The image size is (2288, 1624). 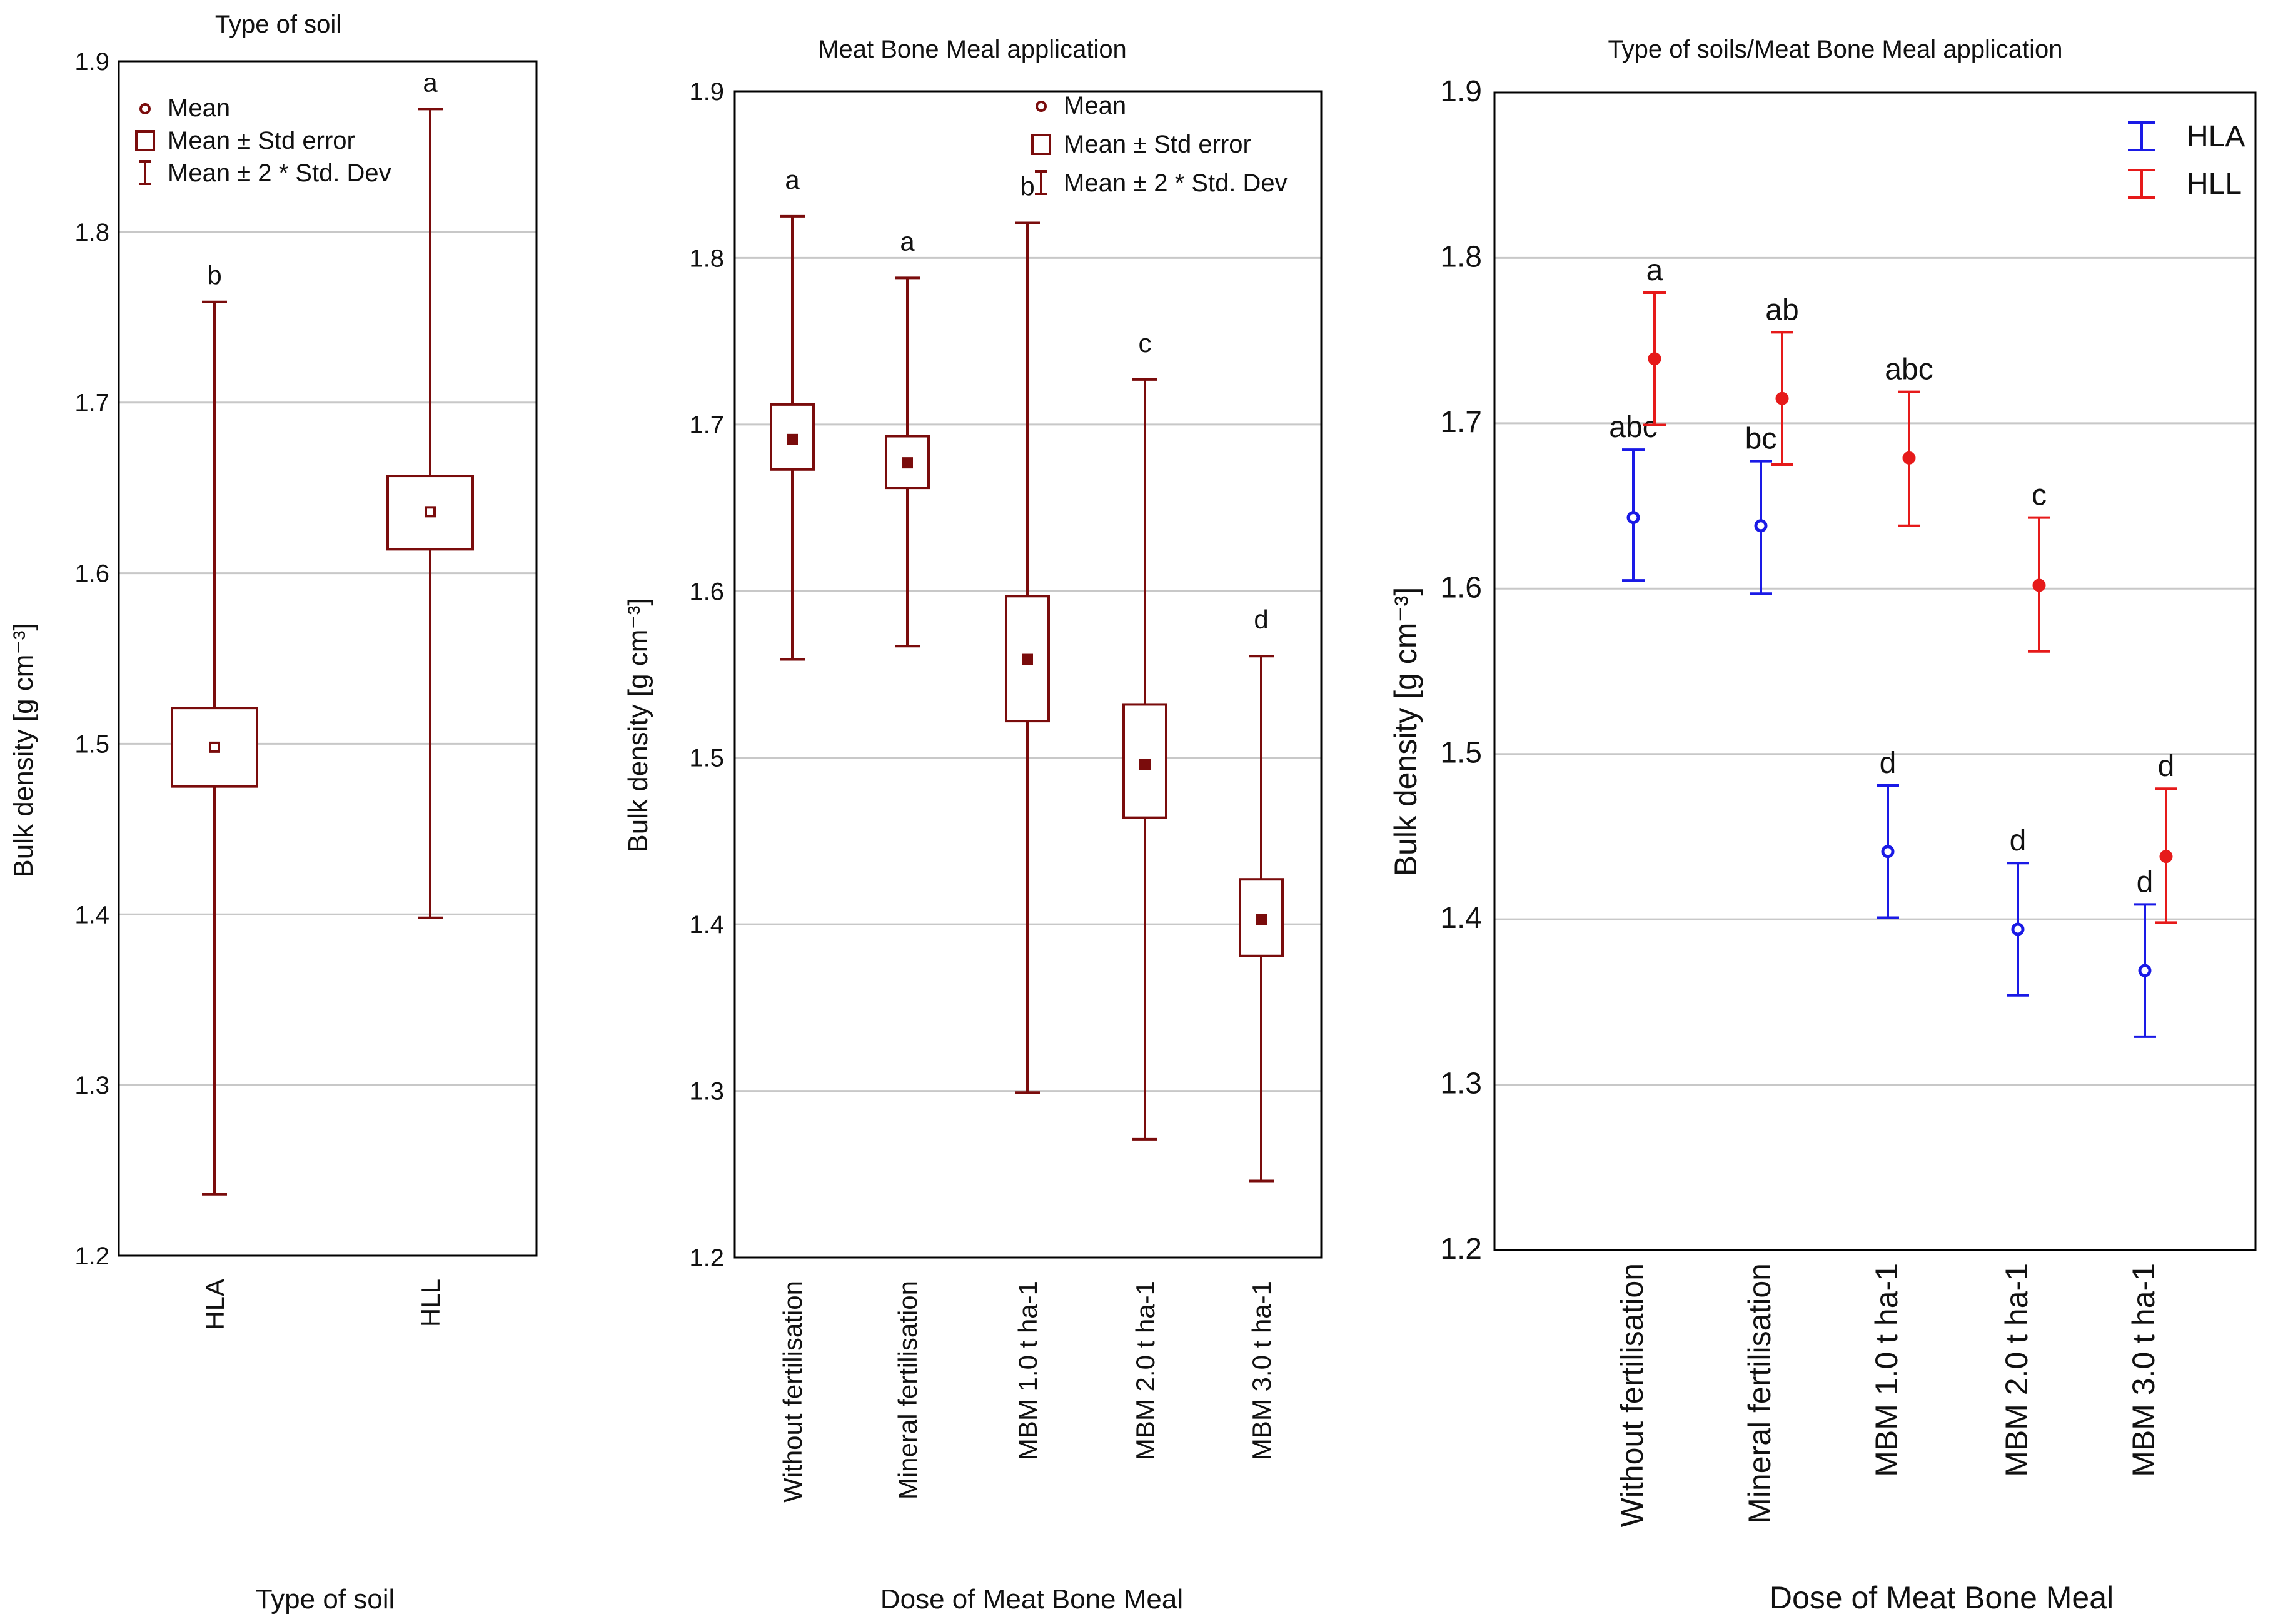 I want to click on legend-series-label: HLL, so click(x=2214, y=184).